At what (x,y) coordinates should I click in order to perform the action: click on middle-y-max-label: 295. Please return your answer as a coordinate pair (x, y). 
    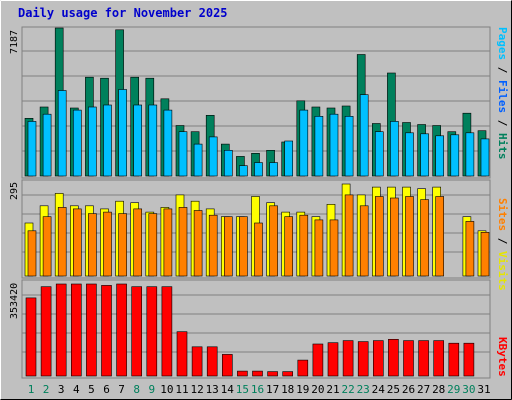
    Looking at the image, I should click on (14, 190).